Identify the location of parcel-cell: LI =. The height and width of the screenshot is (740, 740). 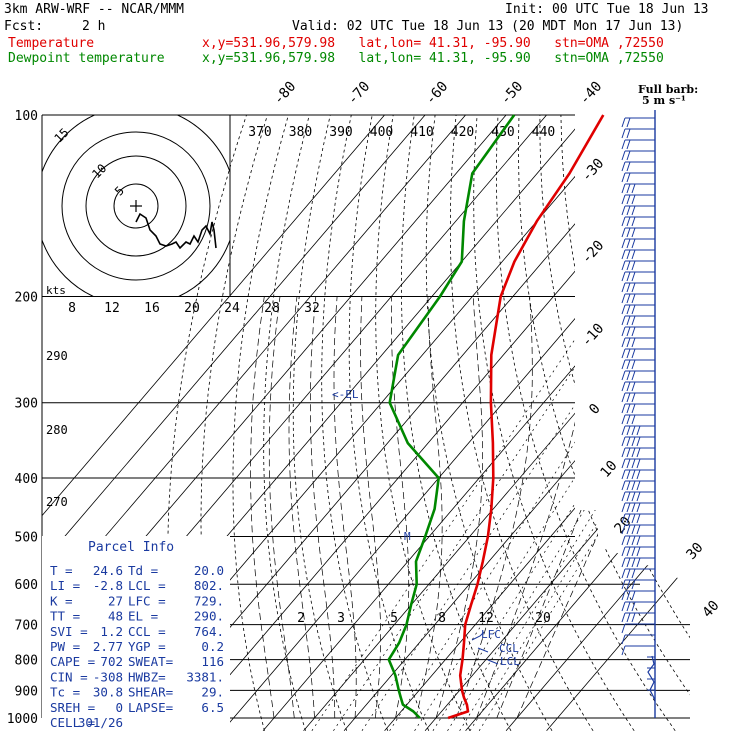
(65, 585).